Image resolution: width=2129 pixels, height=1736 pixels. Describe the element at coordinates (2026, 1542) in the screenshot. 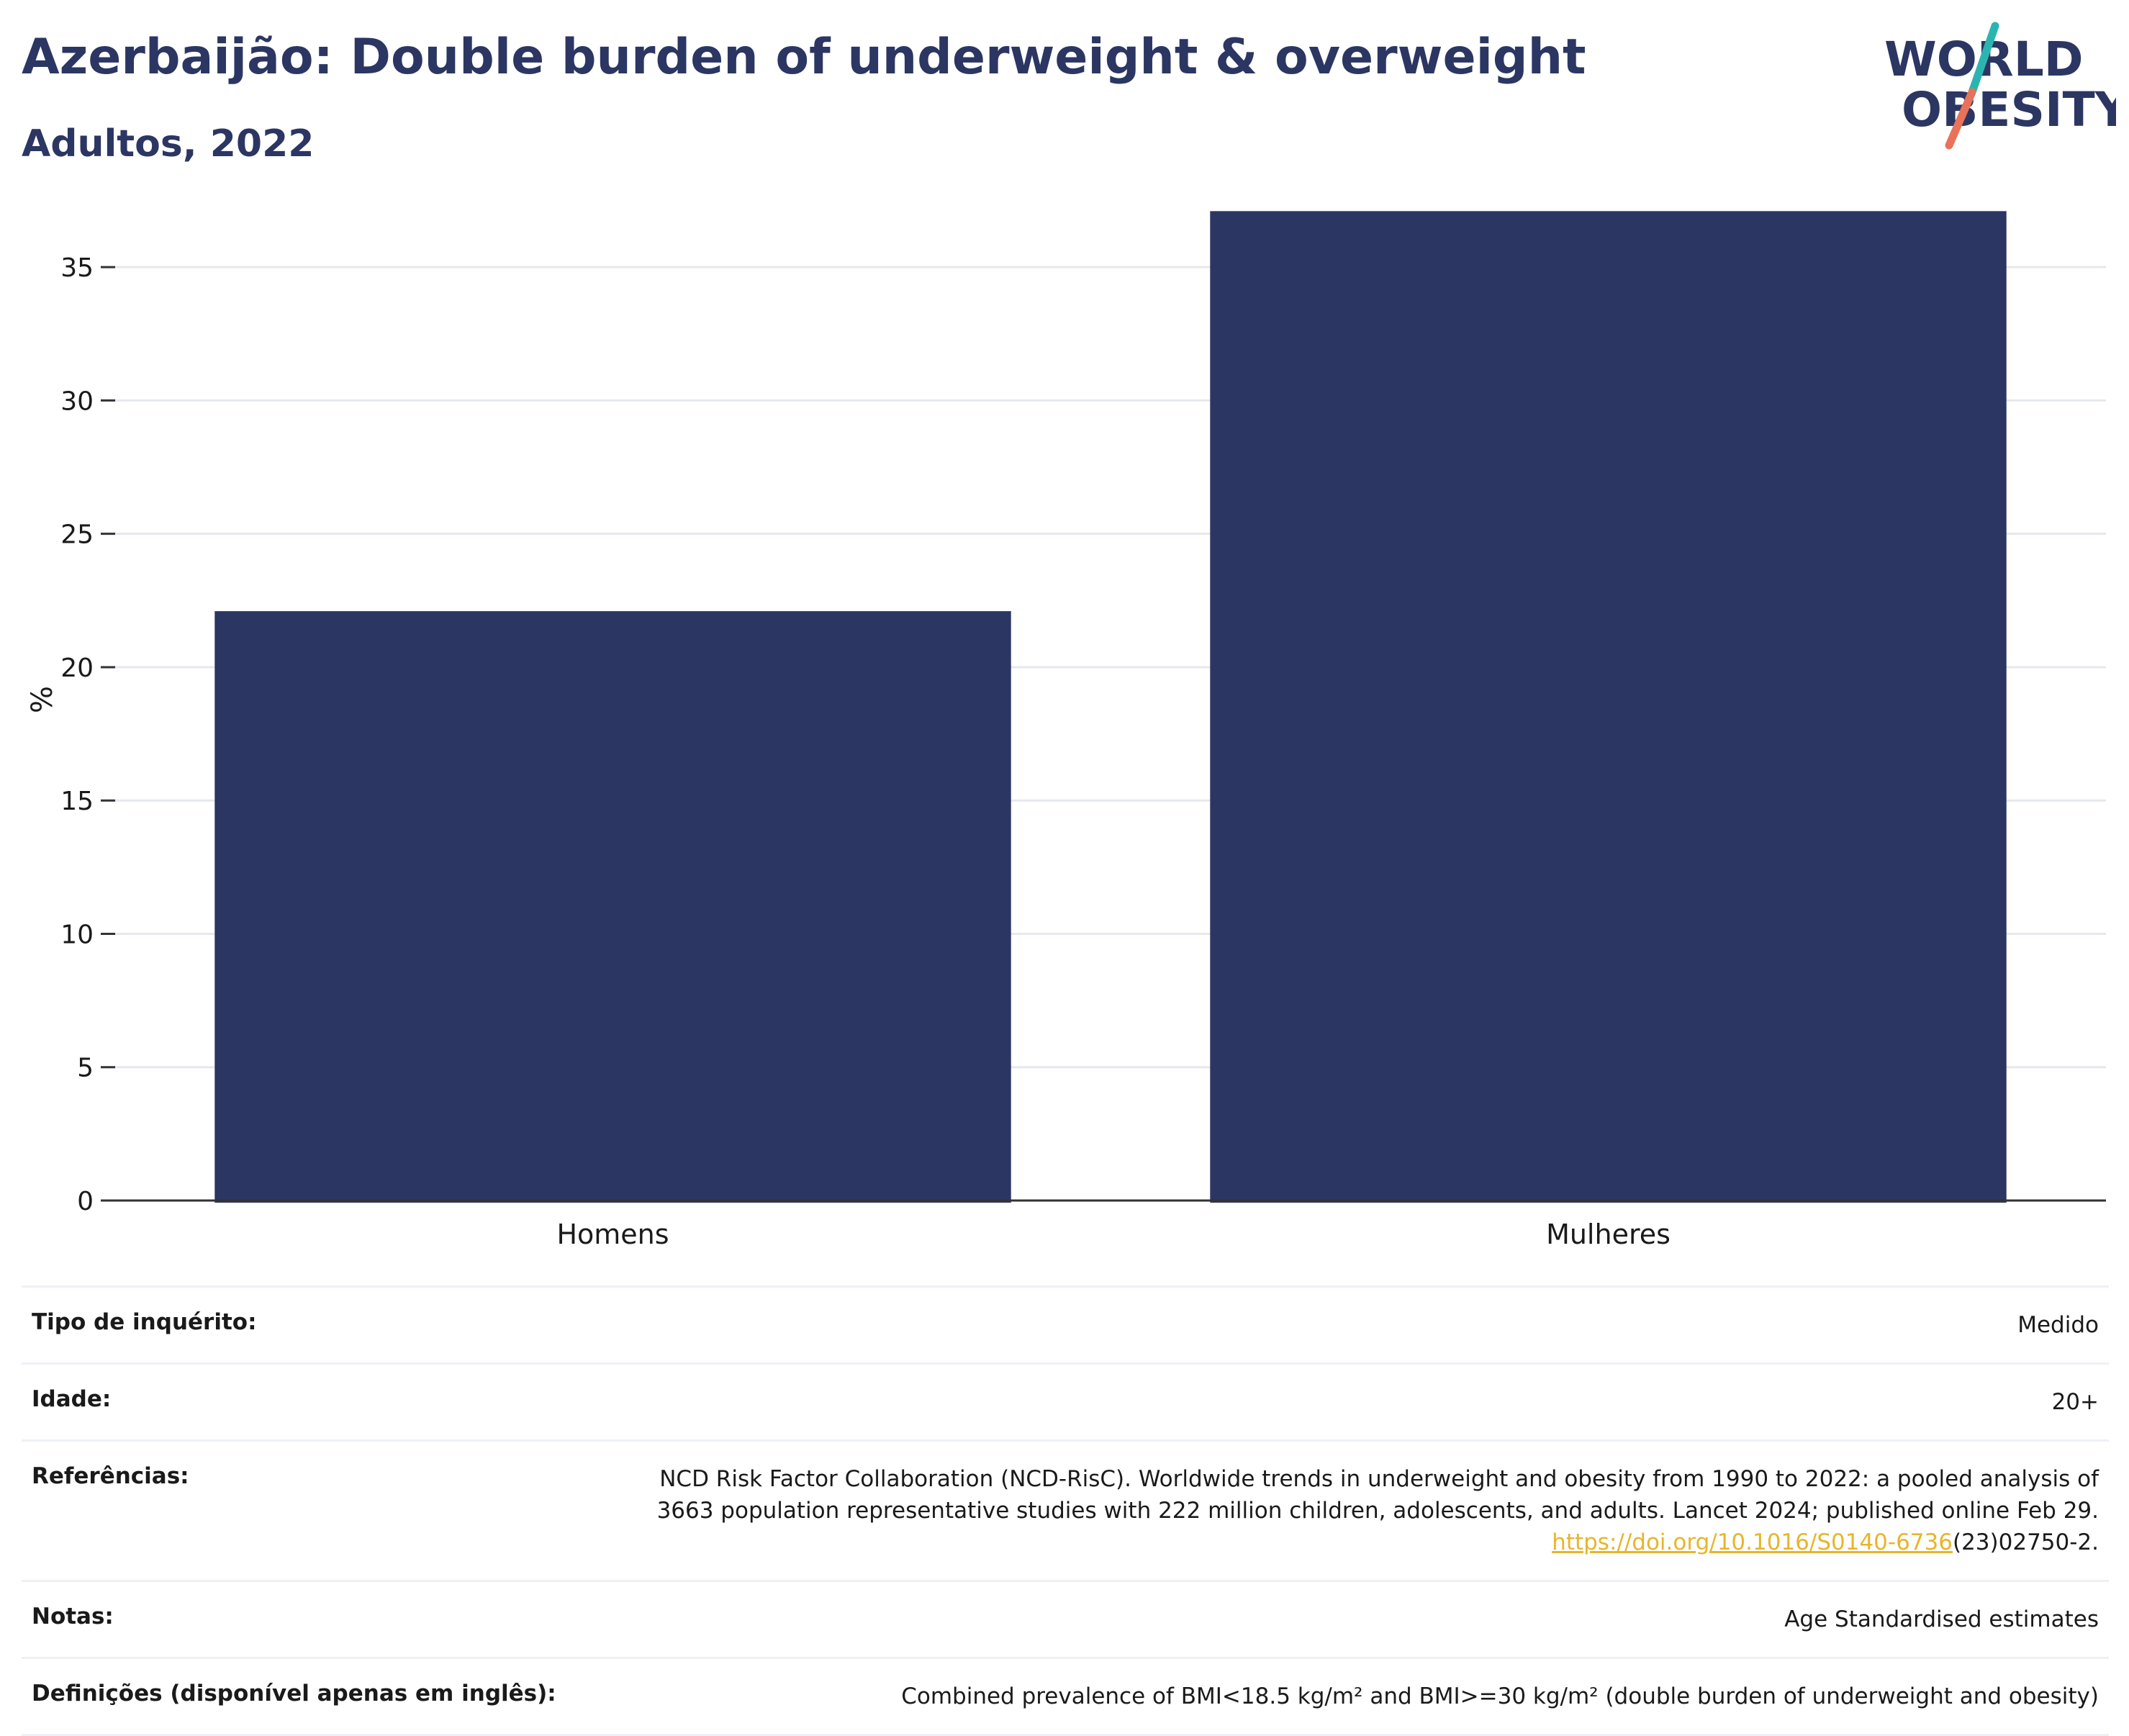

I see `reference-doi-suffix: (23)02750-2.` at that location.